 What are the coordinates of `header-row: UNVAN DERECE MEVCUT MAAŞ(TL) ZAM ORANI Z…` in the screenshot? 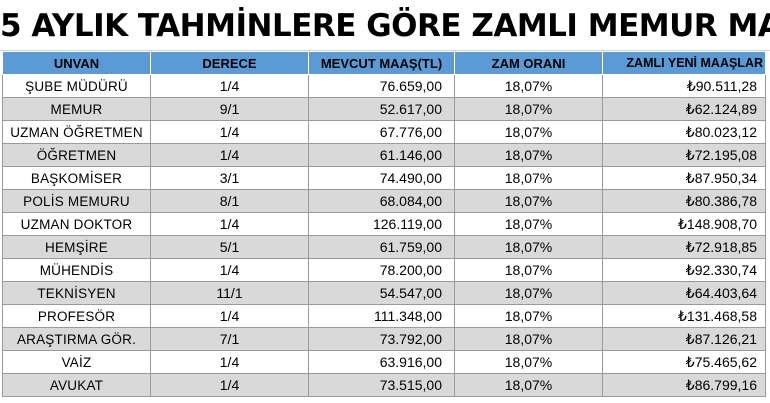 It's located at (384, 63).